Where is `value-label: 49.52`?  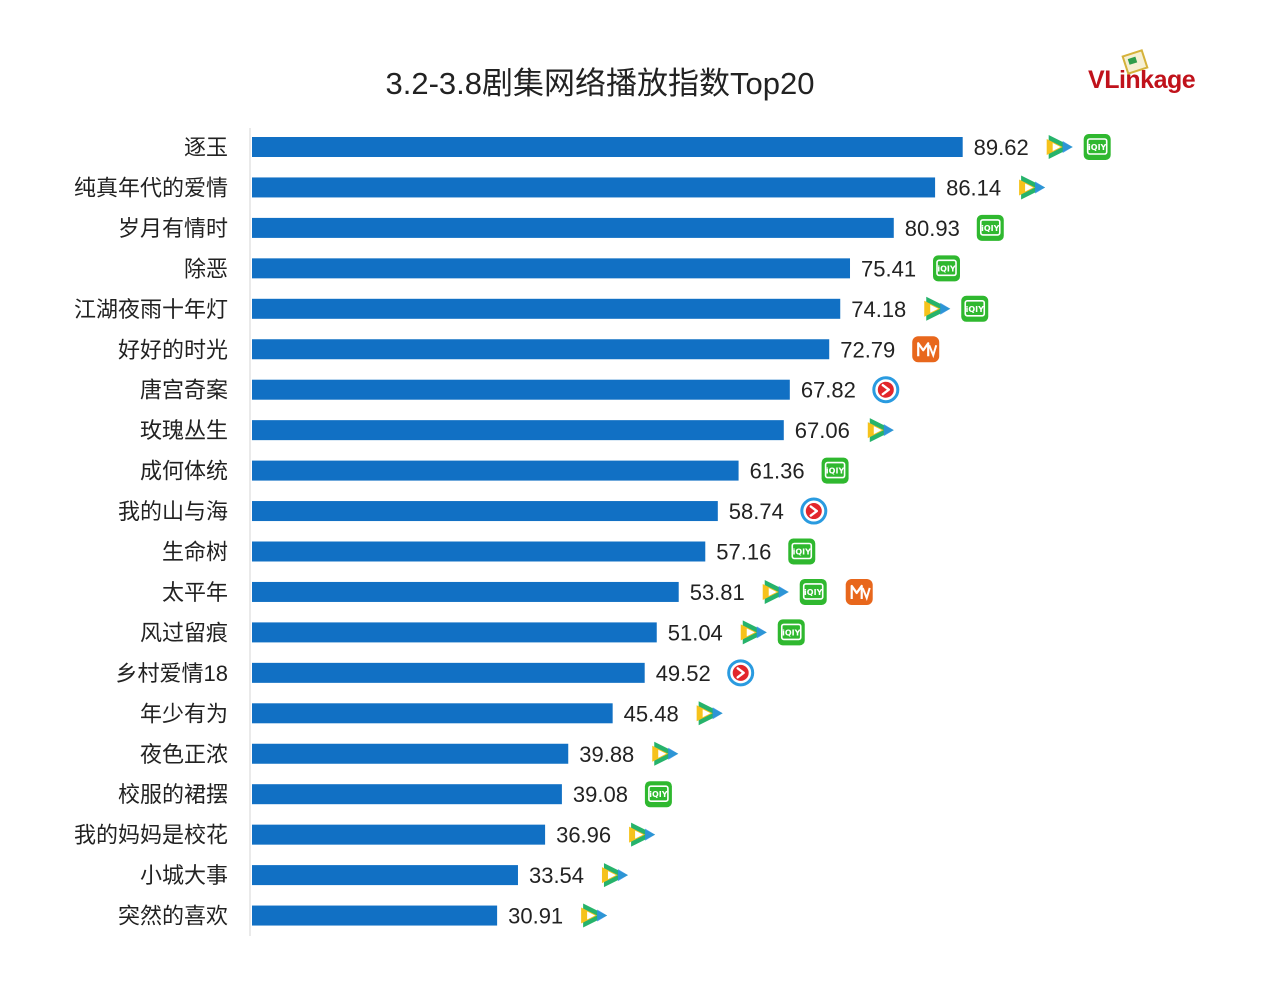 value-label: 49.52 is located at coordinates (683, 673).